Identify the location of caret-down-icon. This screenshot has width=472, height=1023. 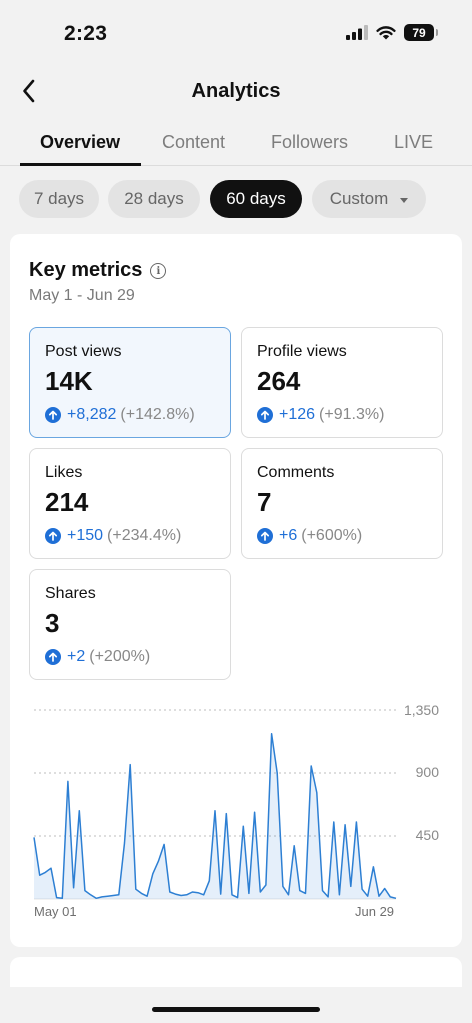
(404, 200).